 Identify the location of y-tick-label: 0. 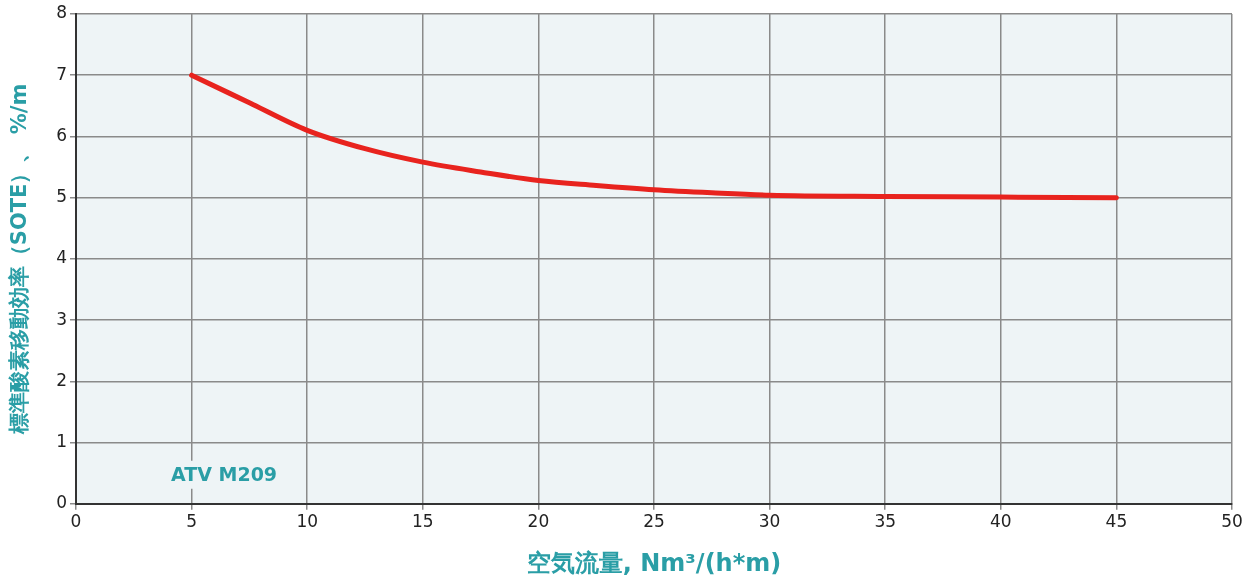
(62, 502).